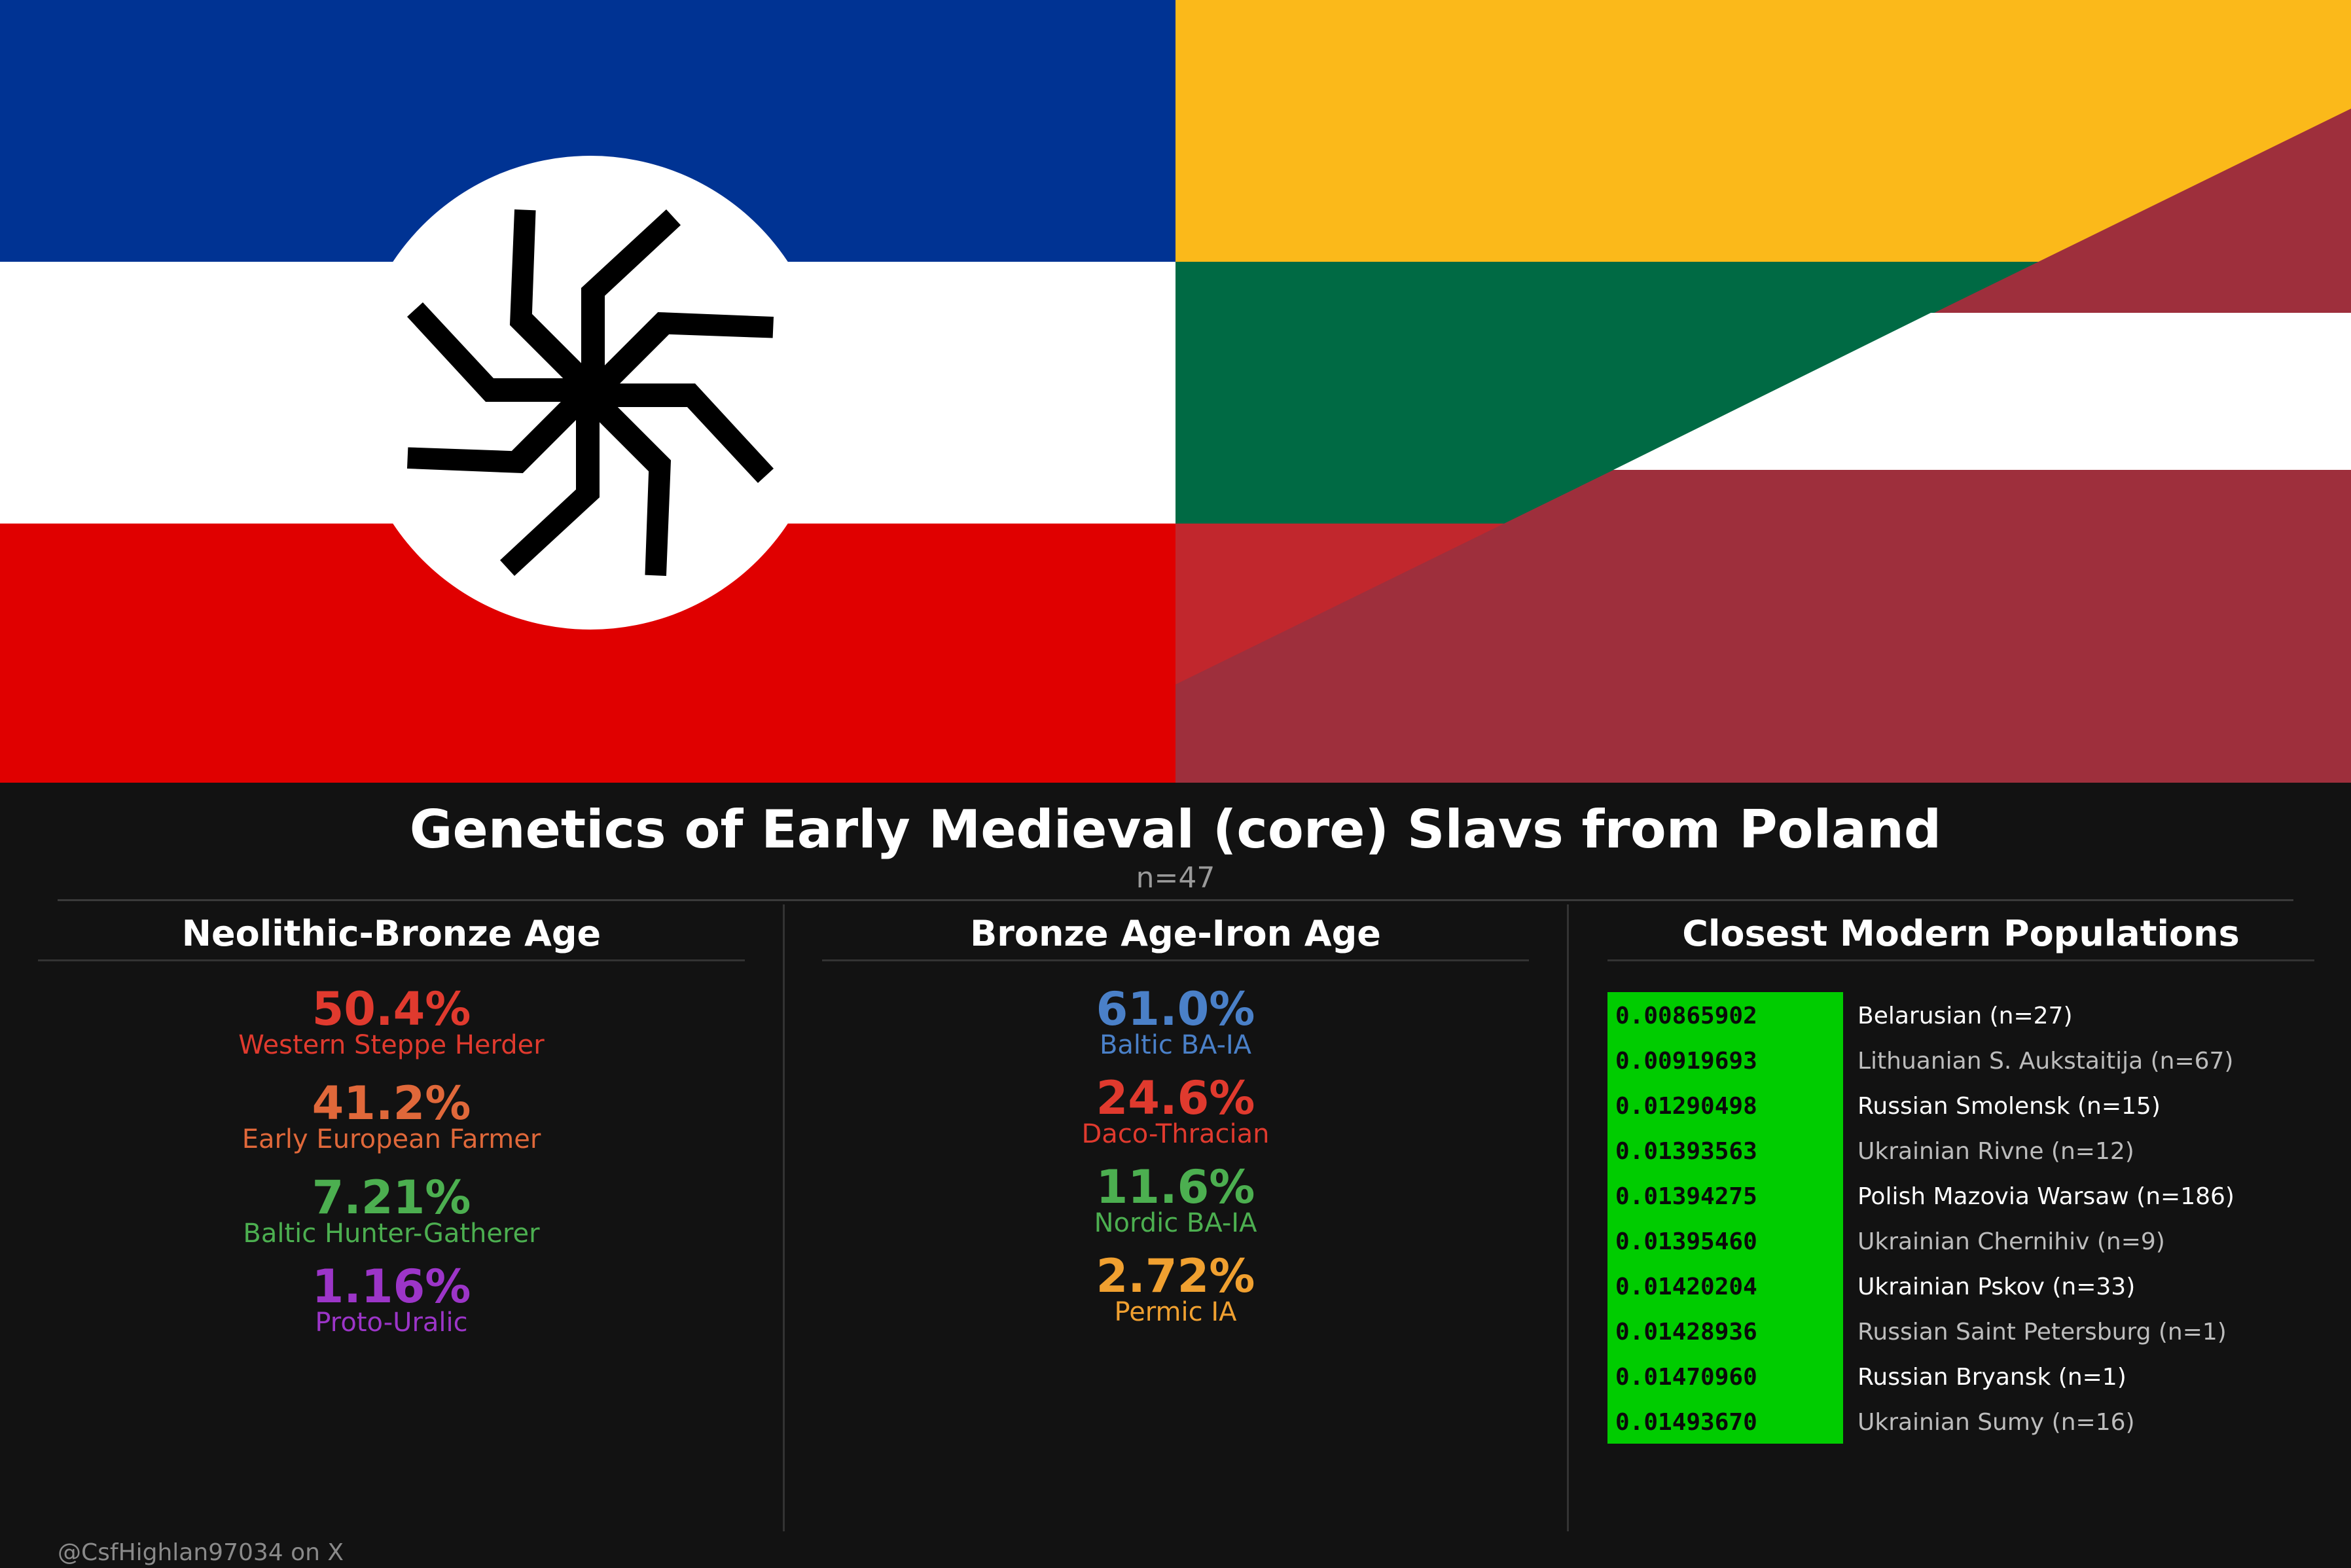  I want to click on component-label: Baltic Hunter-Gatherer, so click(391, 1234).